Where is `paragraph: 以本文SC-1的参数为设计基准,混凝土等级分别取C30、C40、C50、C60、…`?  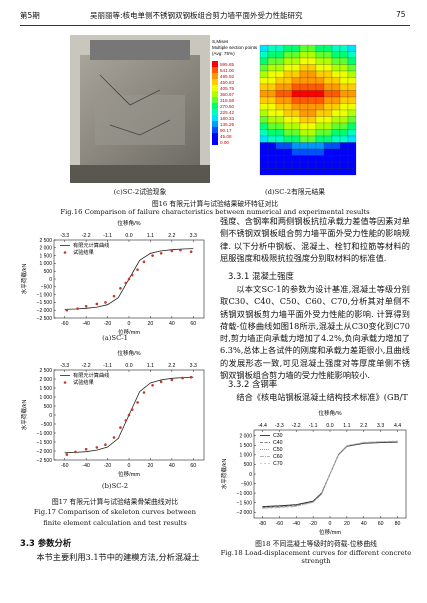 paragraph: 以本文SC-1的参数为设计基准,混凝土等级分别取C30、C40、C50、C60、… is located at coordinates (315, 332).